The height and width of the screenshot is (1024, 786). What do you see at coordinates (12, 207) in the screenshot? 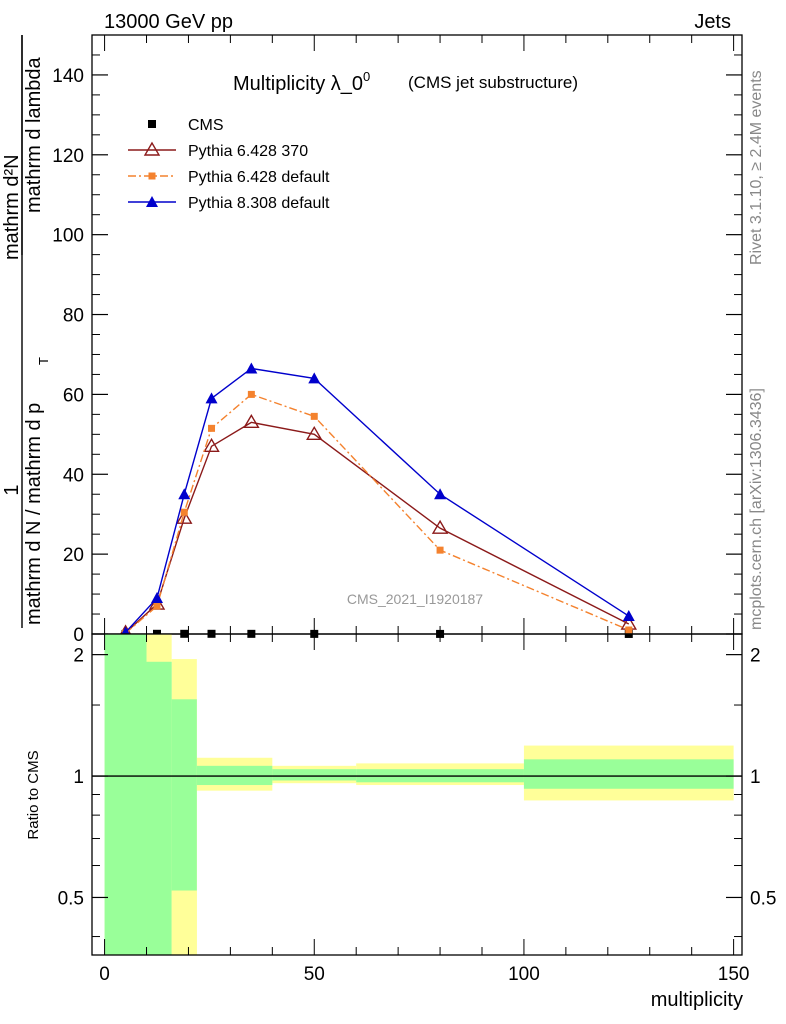
I see `ylabel-numerator: mathrm d²N` at bounding box center [12, 207].